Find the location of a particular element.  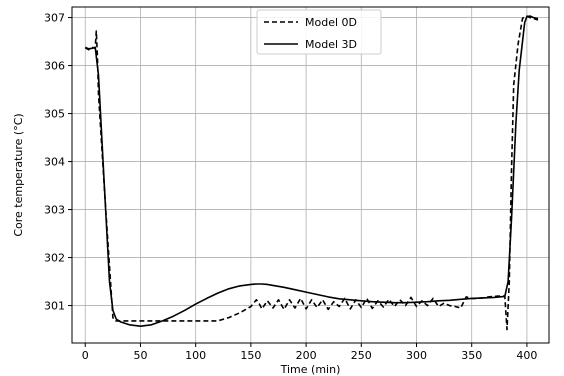

legend-label-model-0d: Model 0D is located at coordinates (331, 22).